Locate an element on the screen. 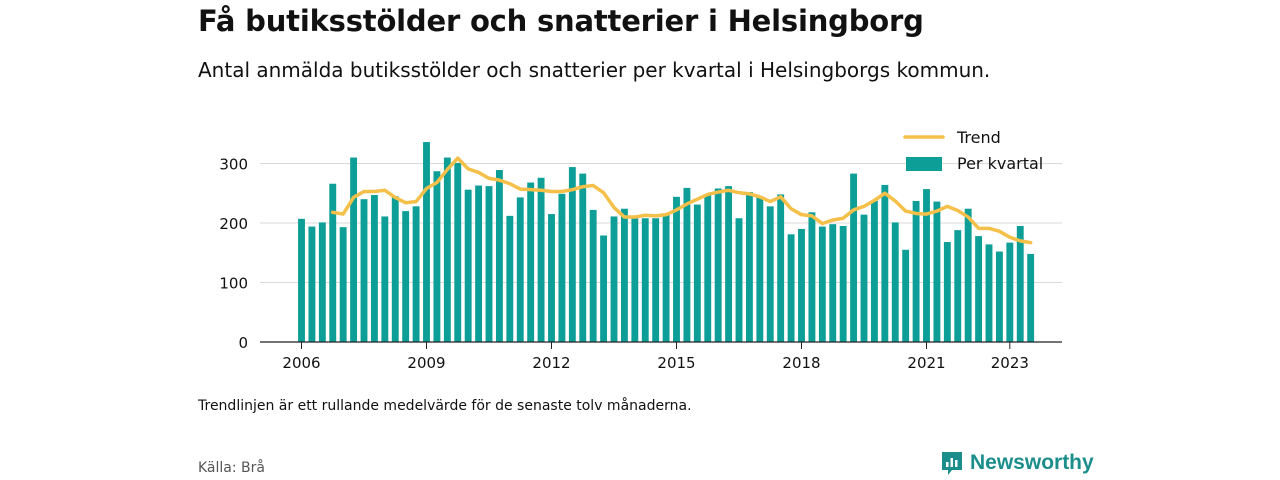  bar-2017Q3 is located at coordinates (781, 268).